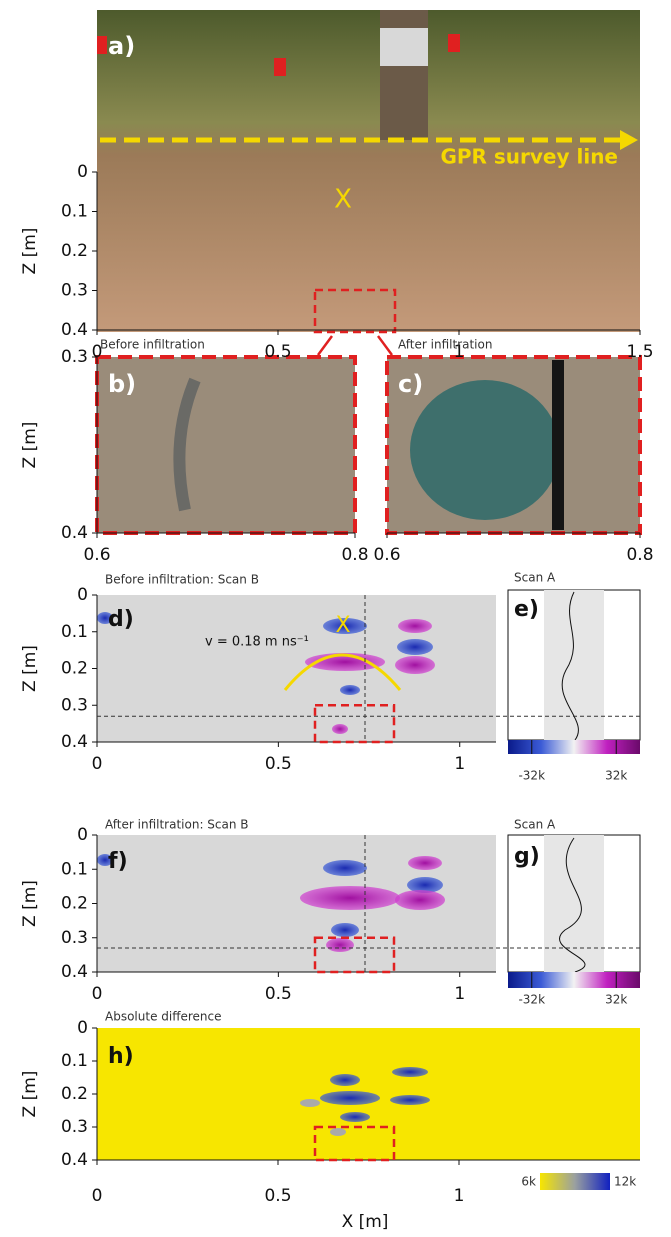  What do you see at coordinates (365, 1222) in the screenshot?
I see `x-axis-label: X [m]` at bounding box center [365, 1222].